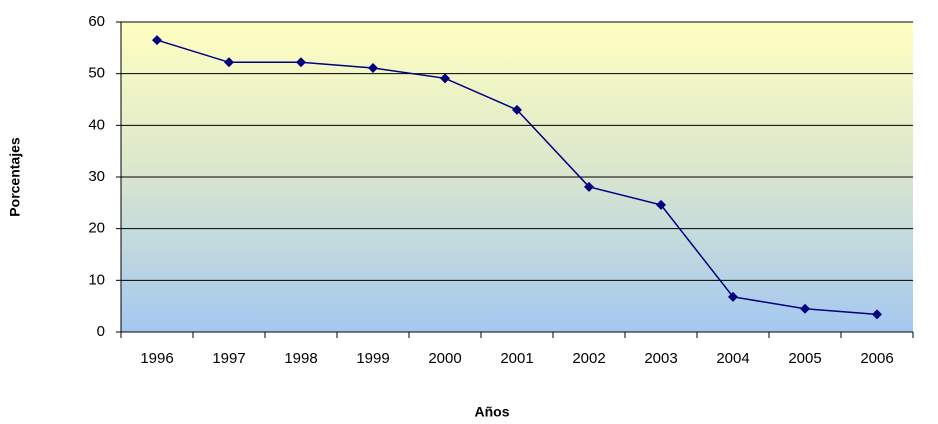 The height and width of the screenshot is (424, 938). Describe the element at coordinates (96, 124) in the screenshot. I see `y-tick-label: 40` at that location.